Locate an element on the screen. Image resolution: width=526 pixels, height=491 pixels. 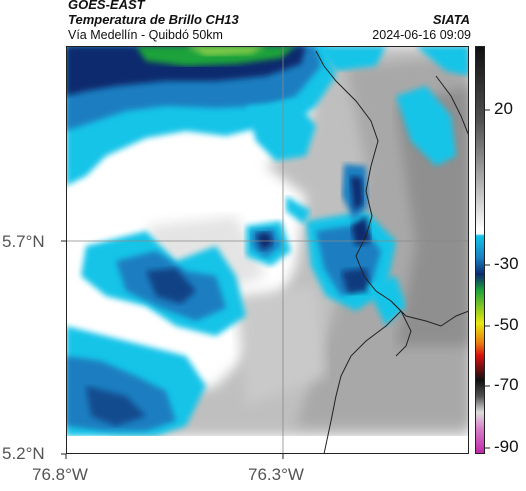
lat-tick-label: 5.2°N is located at coordinates (23, 453).